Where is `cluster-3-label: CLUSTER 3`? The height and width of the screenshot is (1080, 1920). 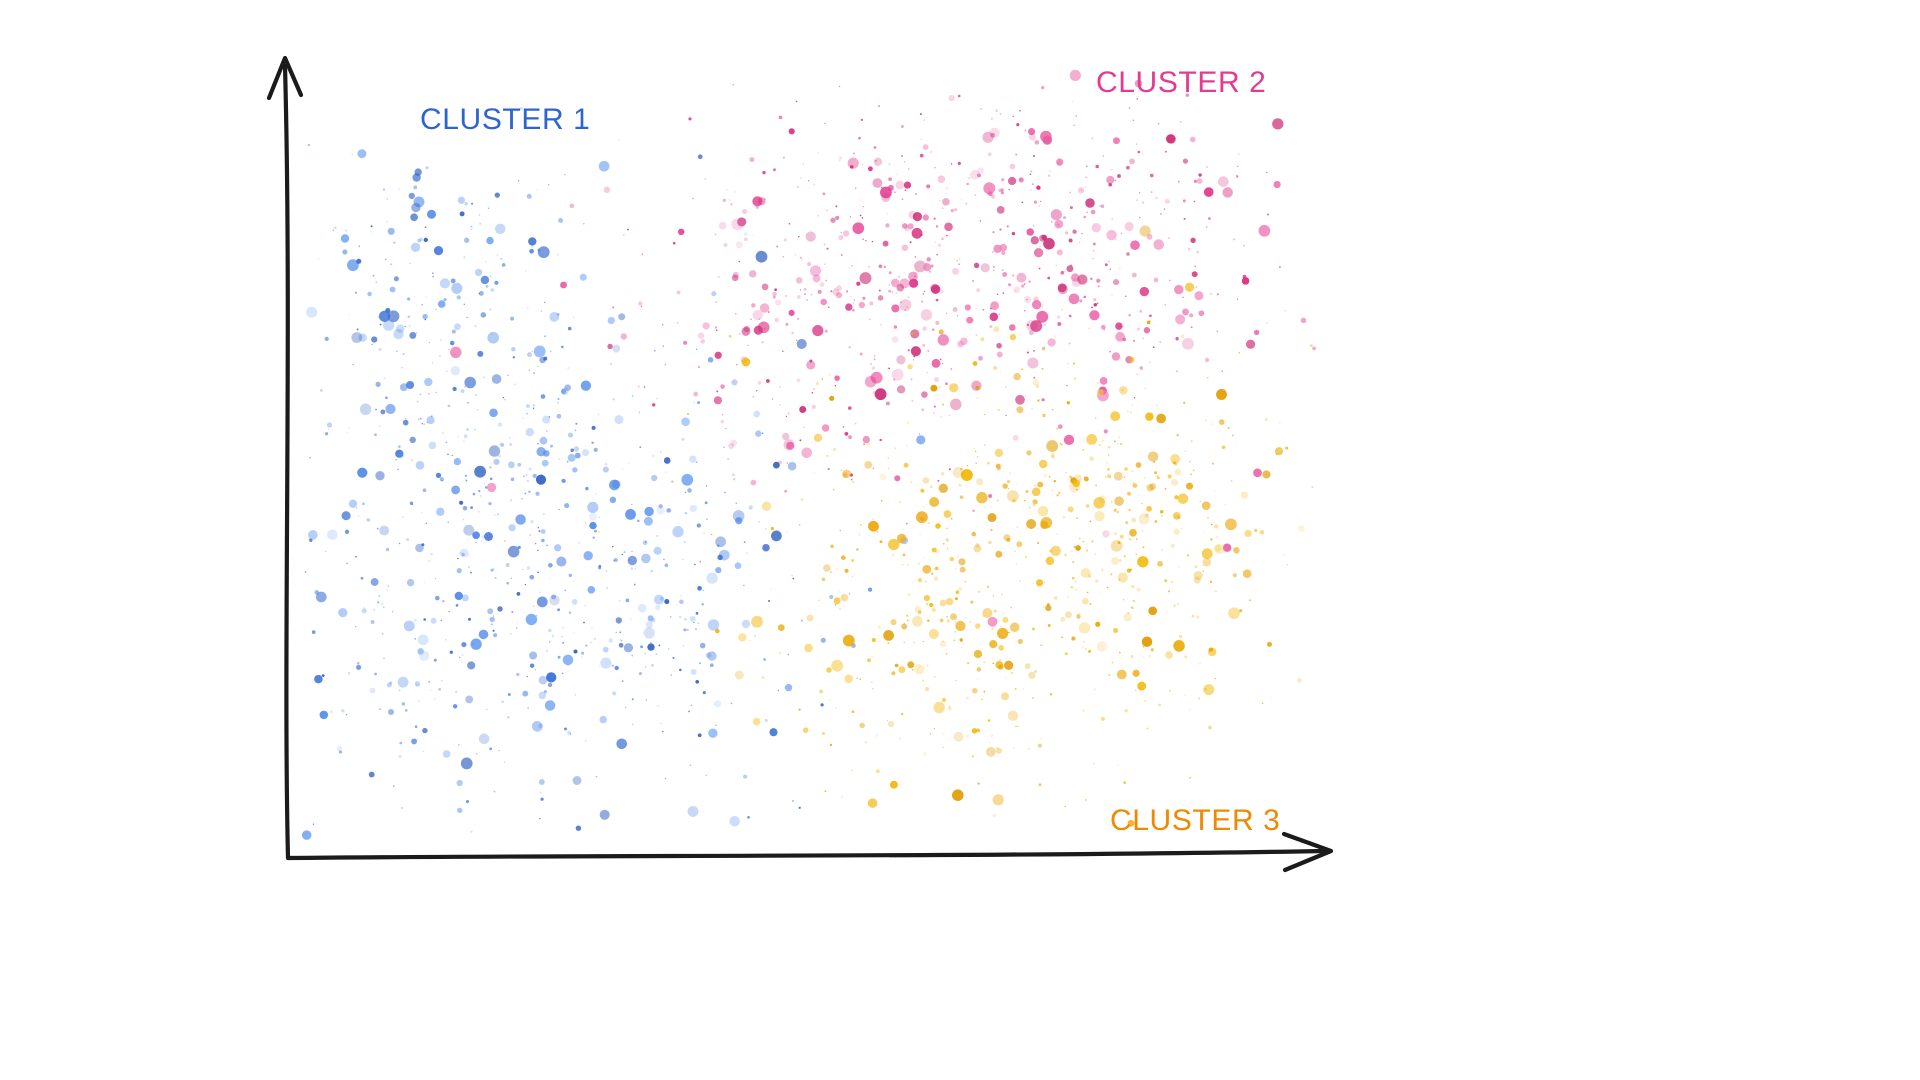
cluster-3-label: CLUSTER 3 is located at coordinates (1195, 820).